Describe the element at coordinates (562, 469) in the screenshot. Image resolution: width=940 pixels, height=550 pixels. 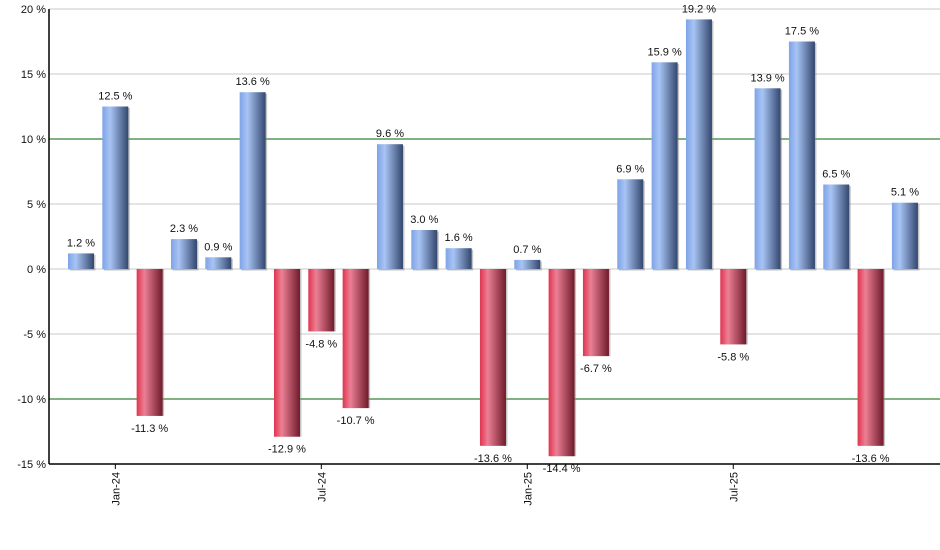
I see `bar-value-label: -14.4 %` at that location.